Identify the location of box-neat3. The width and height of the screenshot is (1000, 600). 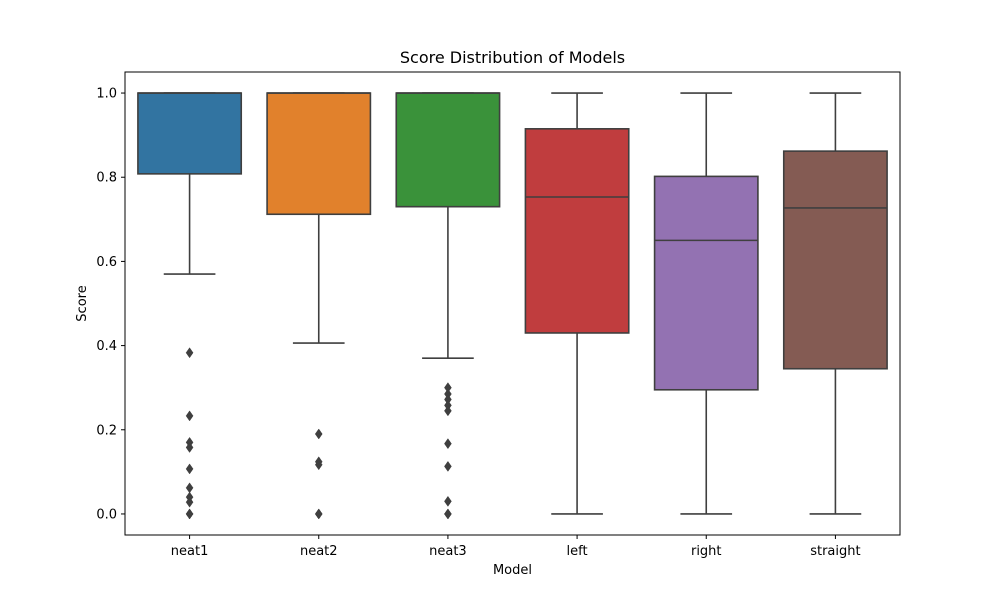
(448, 306).